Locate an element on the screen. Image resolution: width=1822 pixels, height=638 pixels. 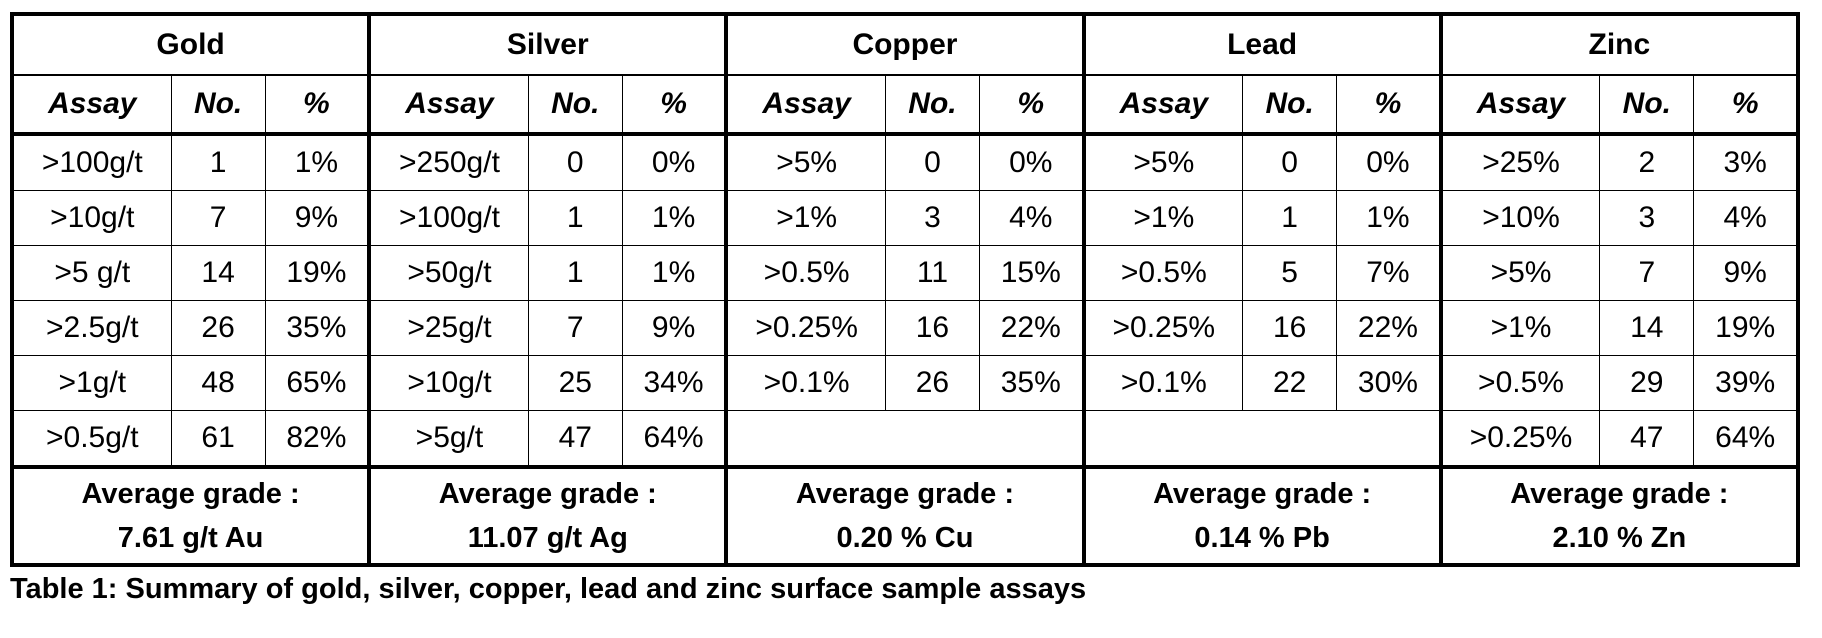
assay-threshold-cell: >1g/t is located at coordinates (91, 383).